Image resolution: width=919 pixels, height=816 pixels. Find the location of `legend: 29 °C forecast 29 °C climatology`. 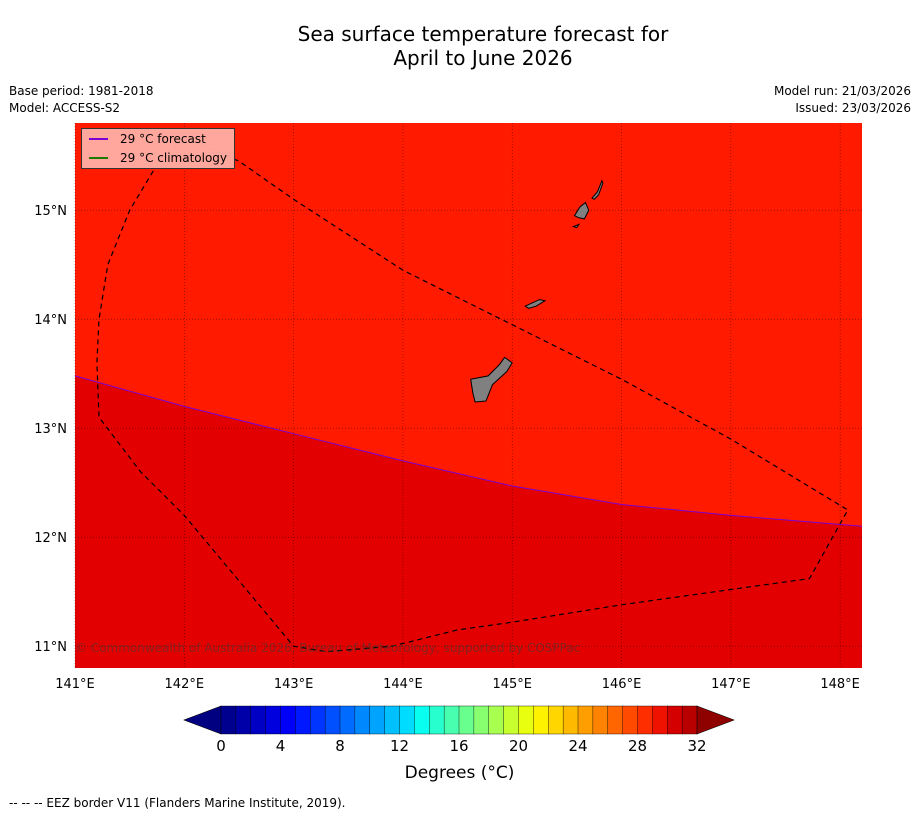

legend: 29 °C forecast 29 °C climatology is located at coordinates (158, 148).